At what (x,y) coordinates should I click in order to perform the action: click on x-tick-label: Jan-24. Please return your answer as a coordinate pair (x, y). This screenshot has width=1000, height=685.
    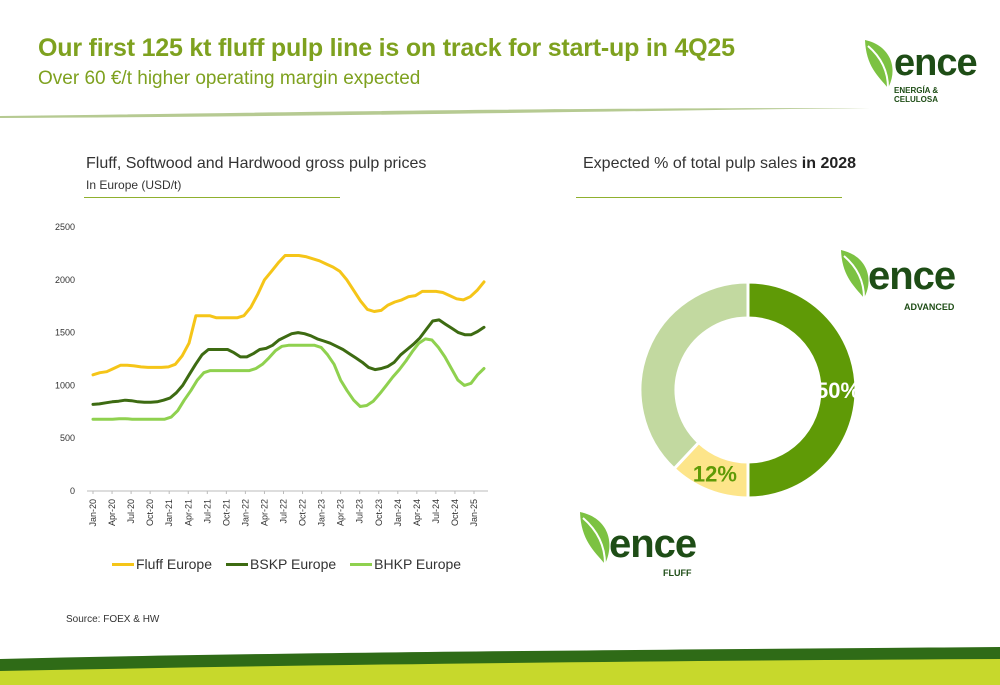
    Looking at the image, I should click on (398, 513).